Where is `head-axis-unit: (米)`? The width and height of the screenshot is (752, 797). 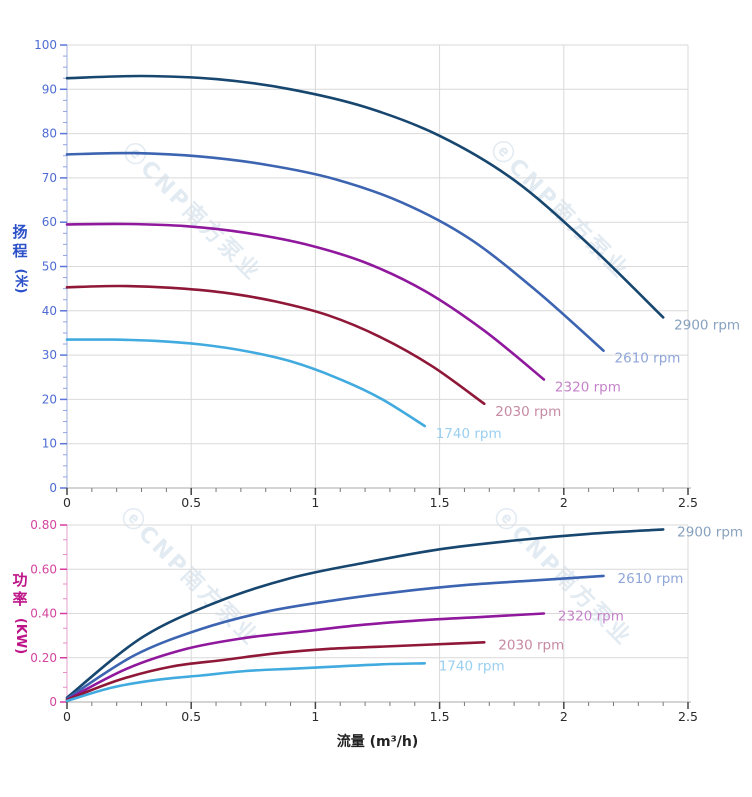 head-axis-unit: (米) is located at coordinates (20, 281).